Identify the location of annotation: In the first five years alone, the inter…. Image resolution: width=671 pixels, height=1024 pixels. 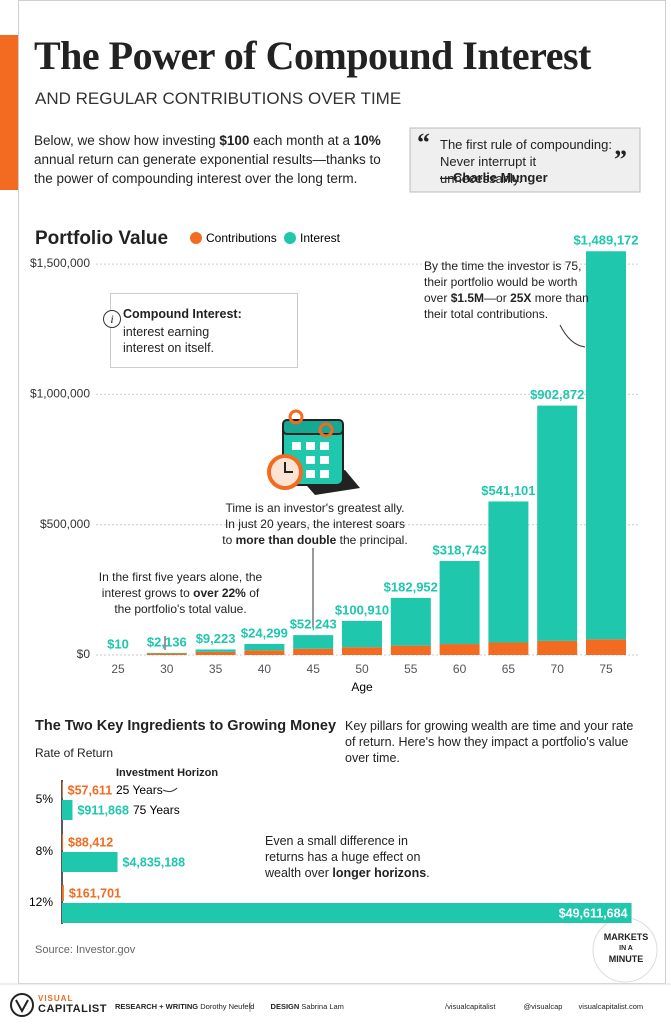
(180, 593).